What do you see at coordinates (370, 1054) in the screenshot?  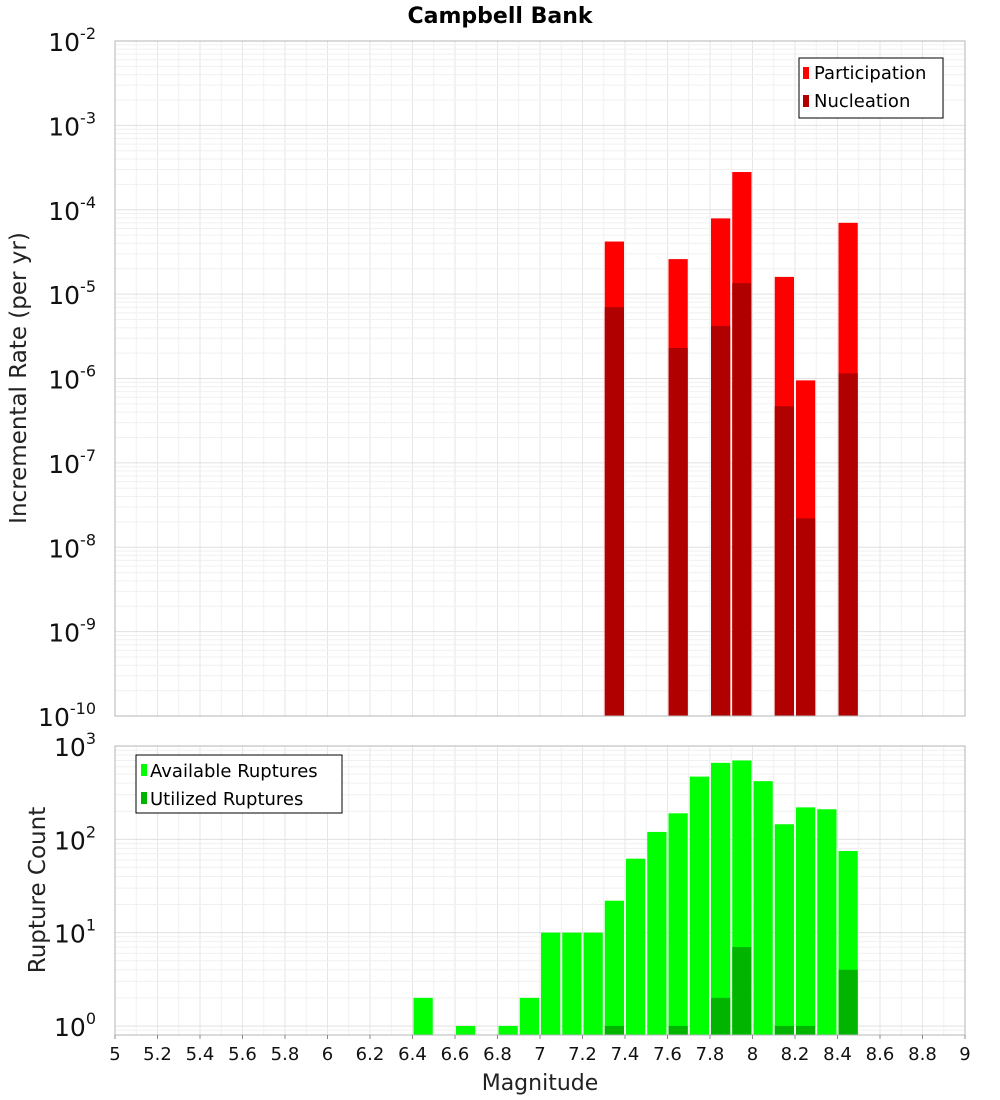 I see `x-tick-label: 6.2` at bounding box center [370, 1054].